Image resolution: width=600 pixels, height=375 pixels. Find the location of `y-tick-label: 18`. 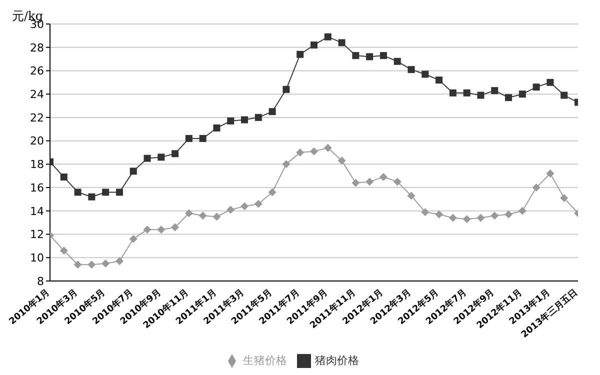

y-tick-label: 18 is located at coordinates (37, 165).